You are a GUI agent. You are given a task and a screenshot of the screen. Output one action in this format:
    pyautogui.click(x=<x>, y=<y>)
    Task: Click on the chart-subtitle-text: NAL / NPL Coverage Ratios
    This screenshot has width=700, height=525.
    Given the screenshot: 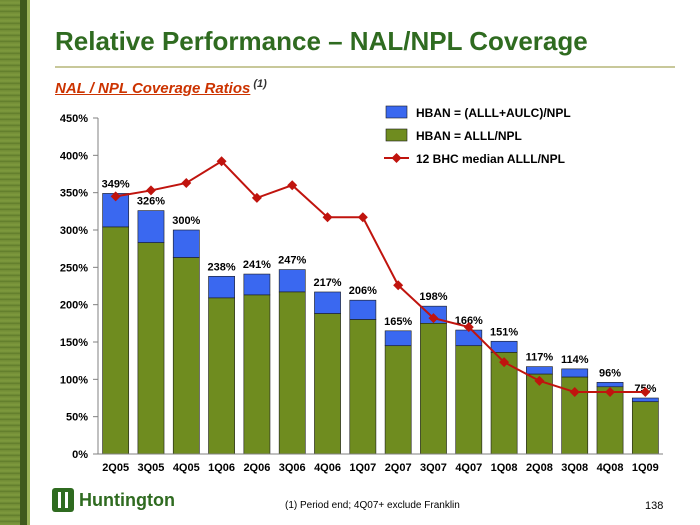 What is the action you would take?
    pyautogui.click(x=153, y=88)
    